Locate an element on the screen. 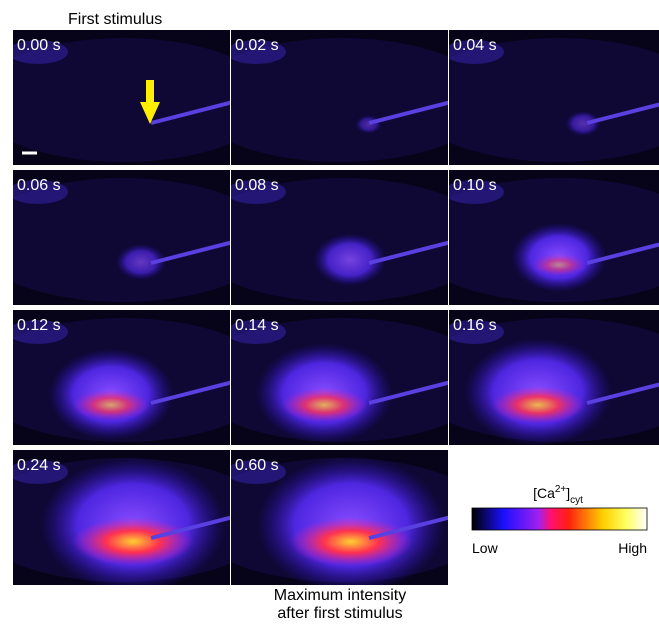 Image resolution: width=659 pixels, height=626 pixels. image-panel: 0.00 s is located at coordinates (121, 97).